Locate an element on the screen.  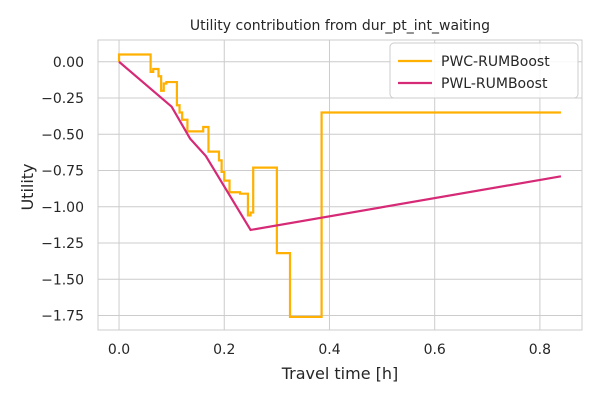
y-tick-label: −1.50 is located at coordinates (62, 280).